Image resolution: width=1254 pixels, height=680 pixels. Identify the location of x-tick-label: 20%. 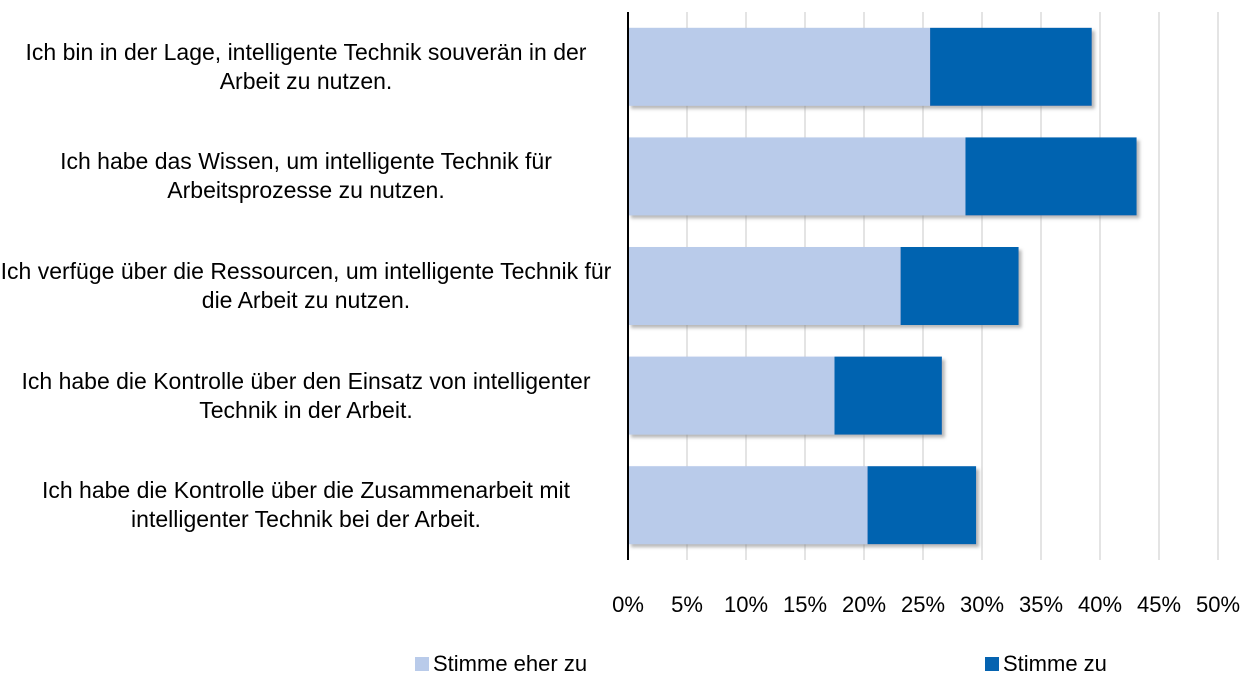
(864, 604).